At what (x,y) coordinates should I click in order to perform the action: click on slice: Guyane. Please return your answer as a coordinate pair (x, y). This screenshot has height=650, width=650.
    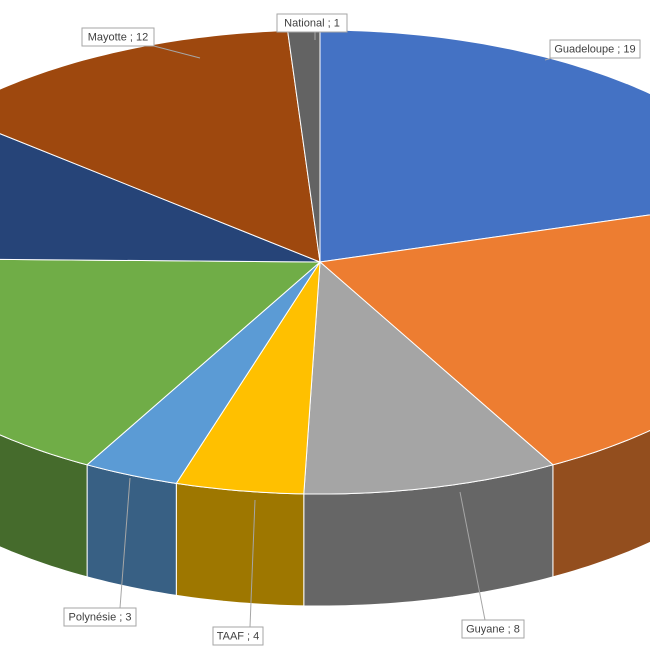
    Looking at the image, I should click on (428, 377).